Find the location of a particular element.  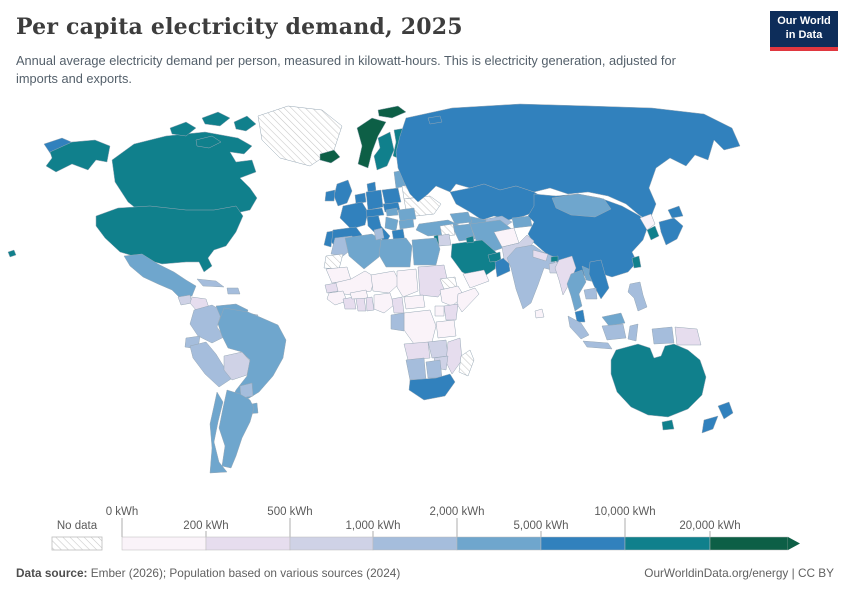

country-denmark is located at coordinates (371, 187).